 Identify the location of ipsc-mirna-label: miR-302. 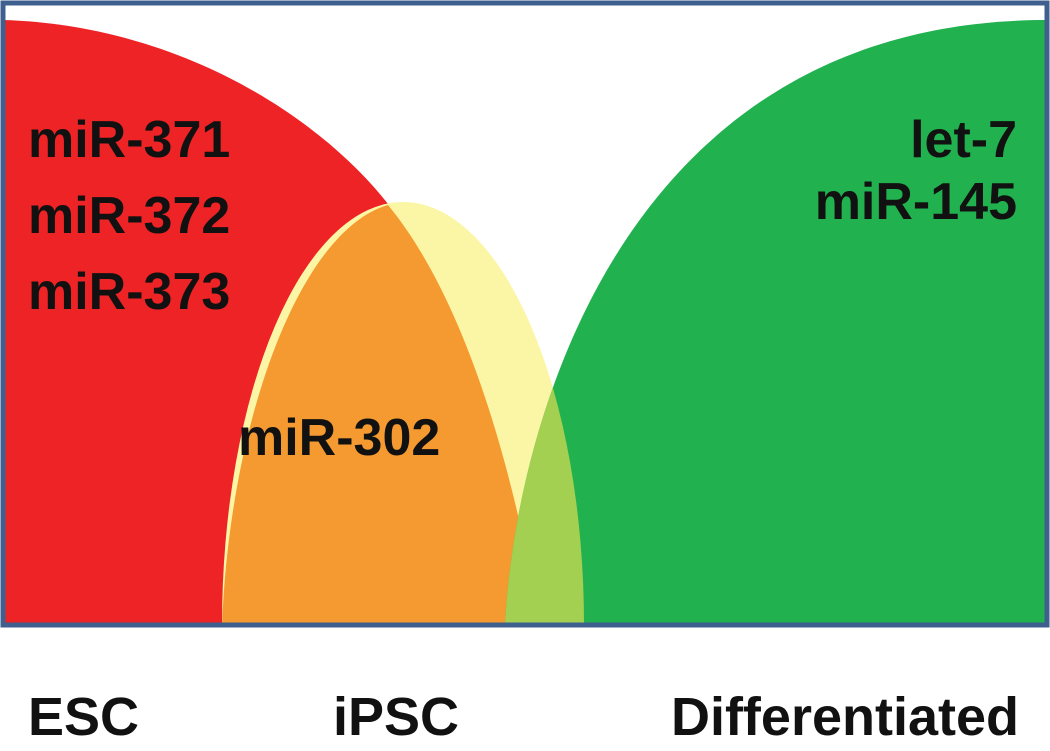
(339, 438).